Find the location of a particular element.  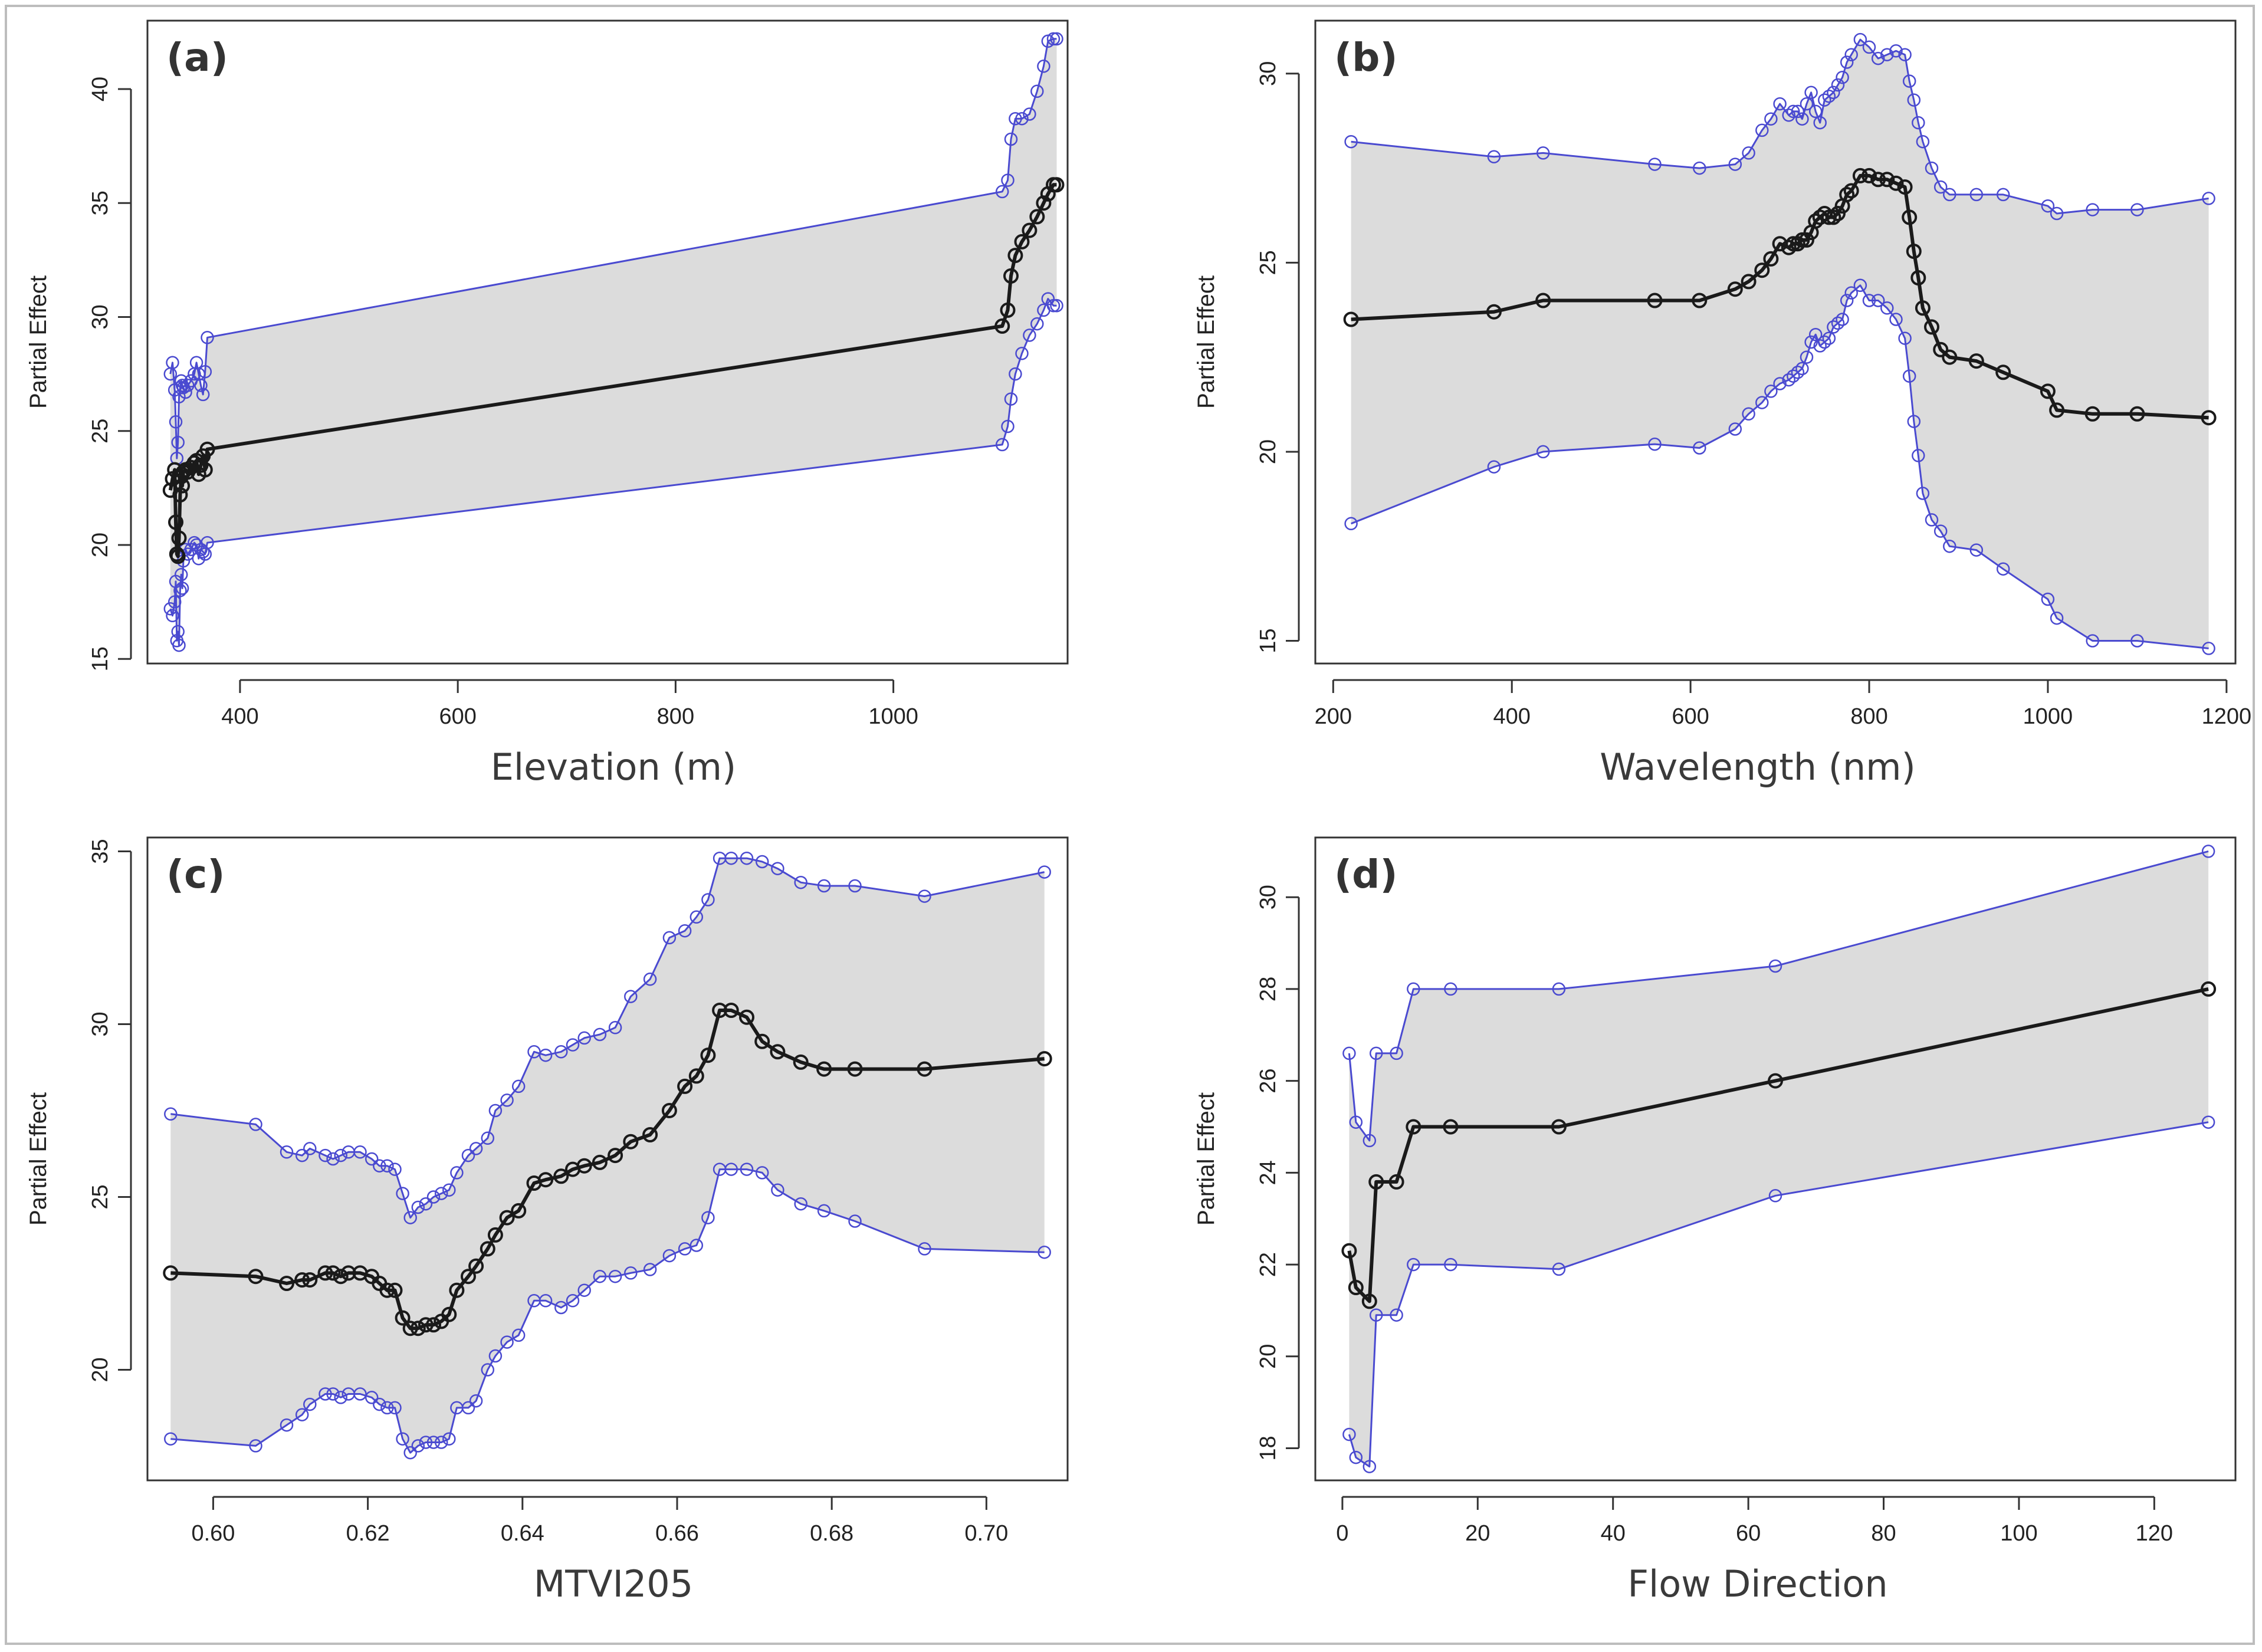

panel-c-x-tick-label: 0.70 is located at coordinates (986, 1534).